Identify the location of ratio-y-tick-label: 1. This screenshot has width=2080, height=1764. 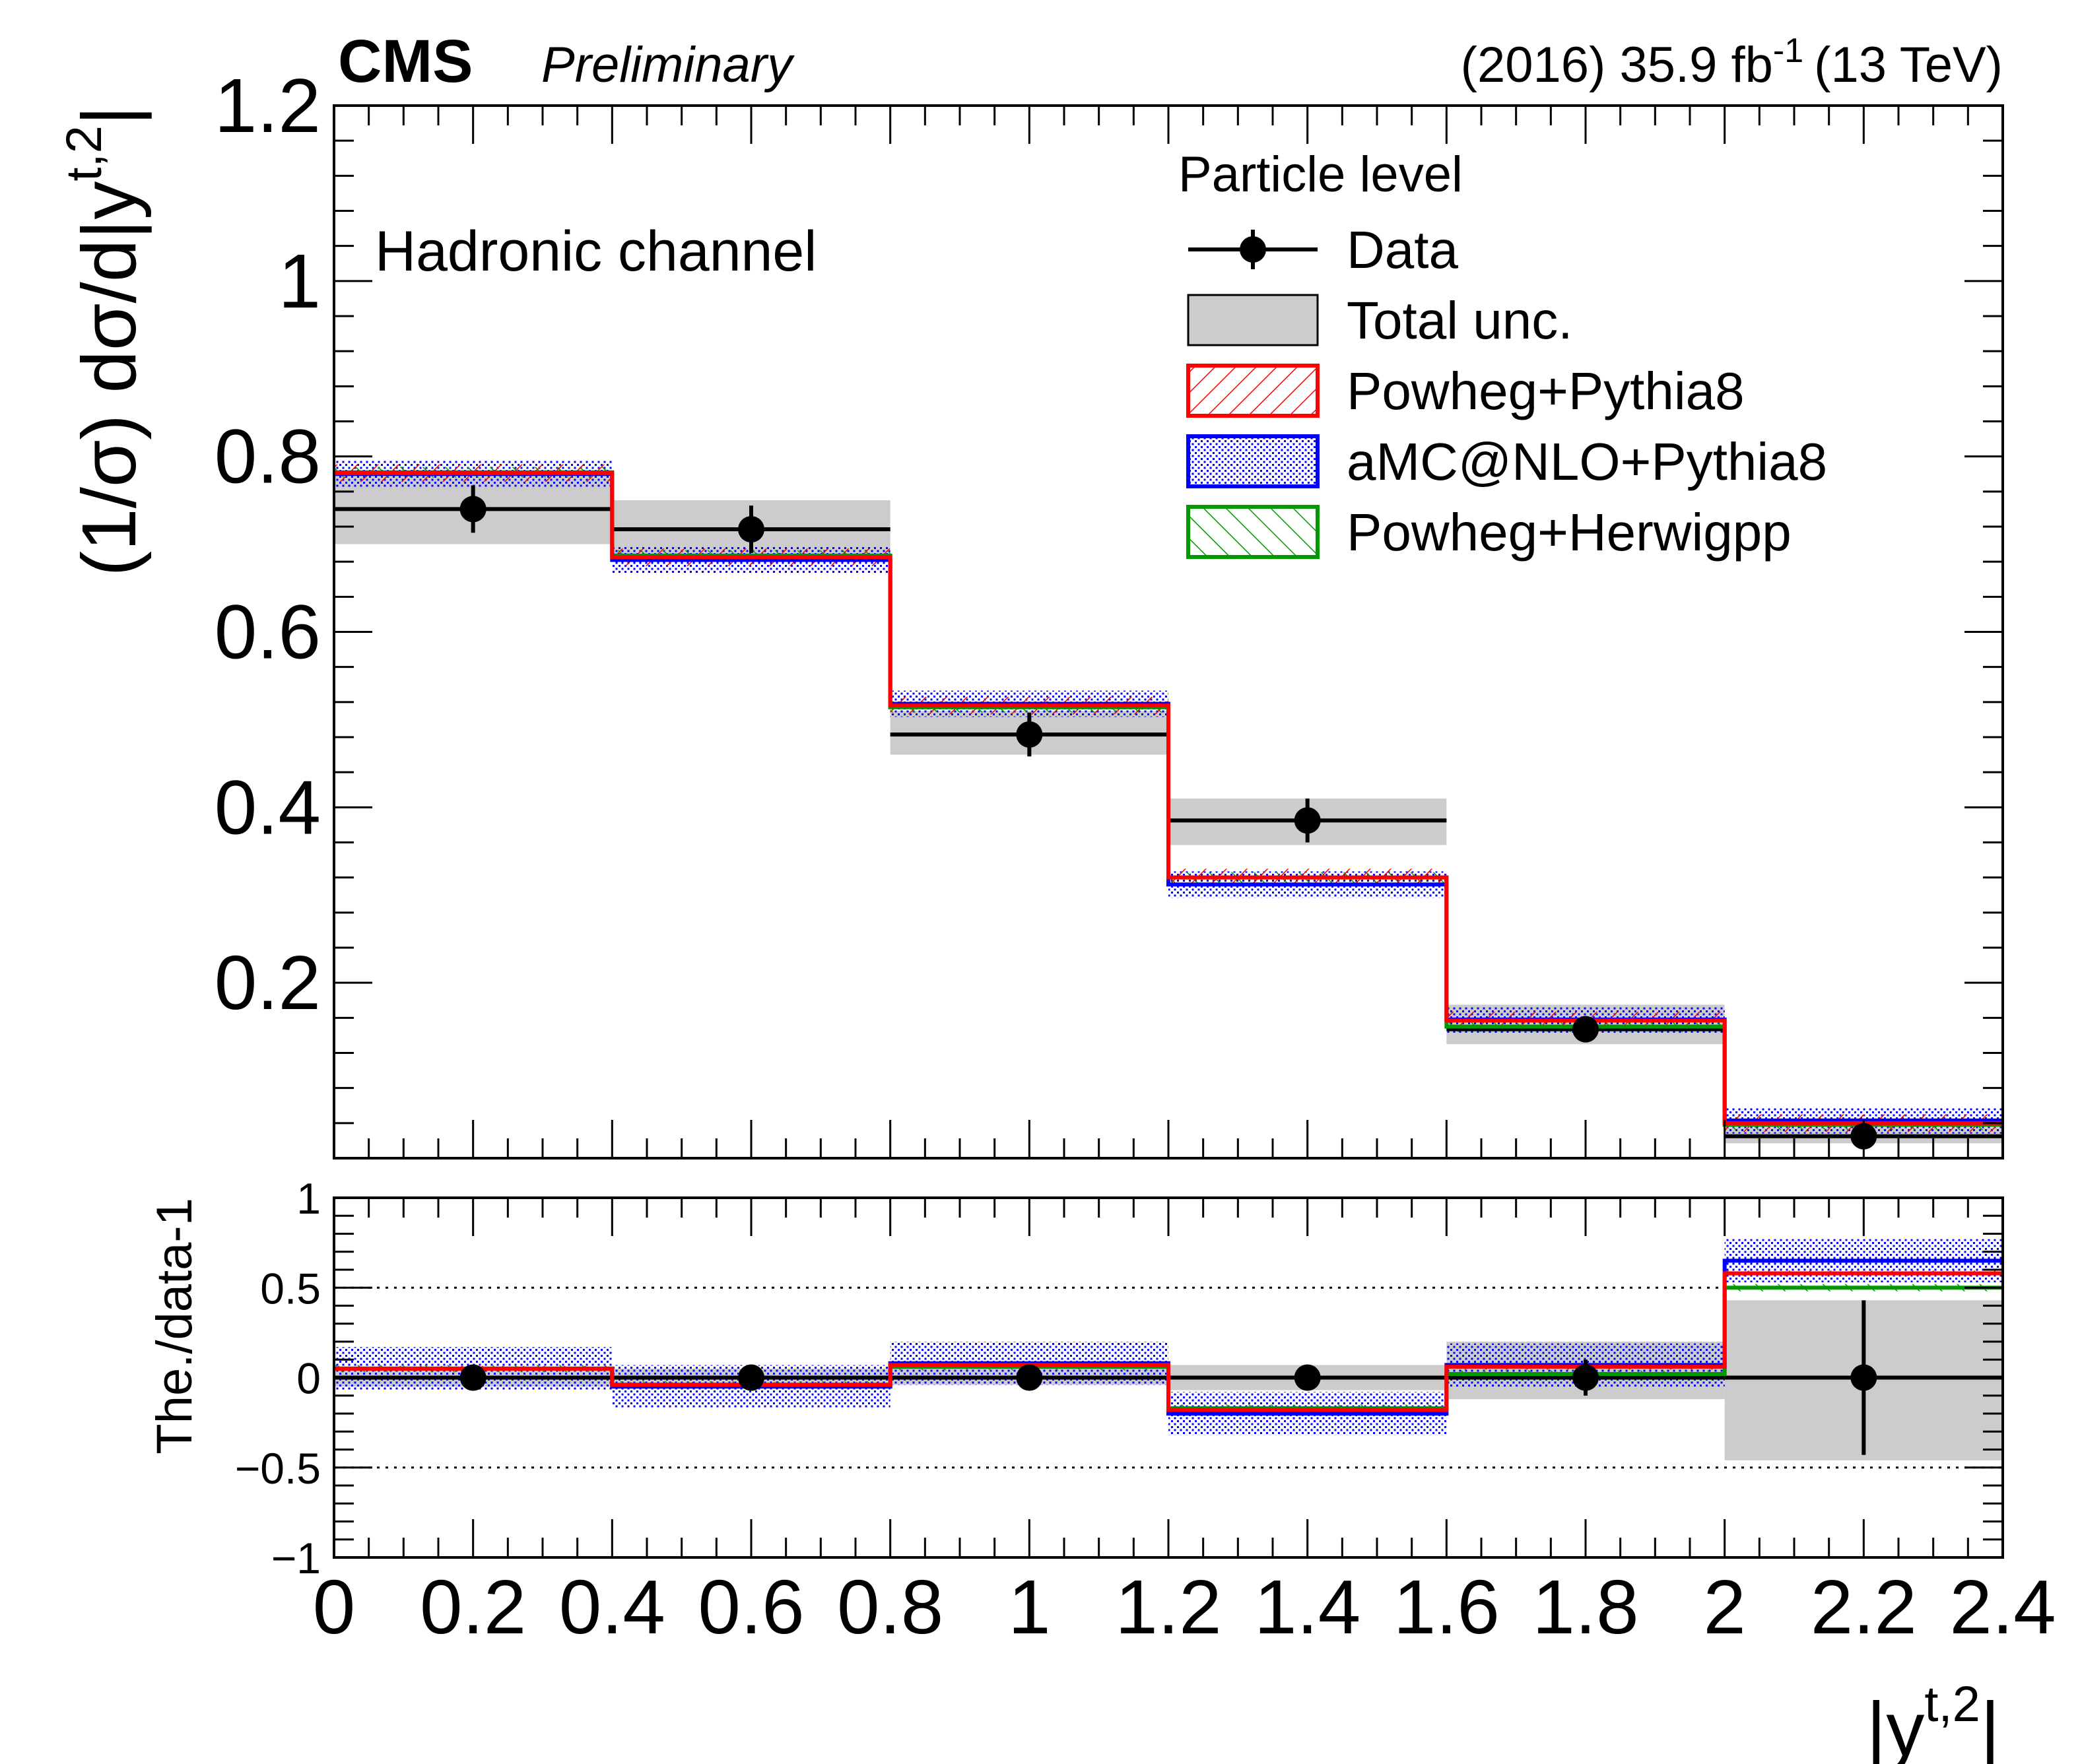
(308, 1198).